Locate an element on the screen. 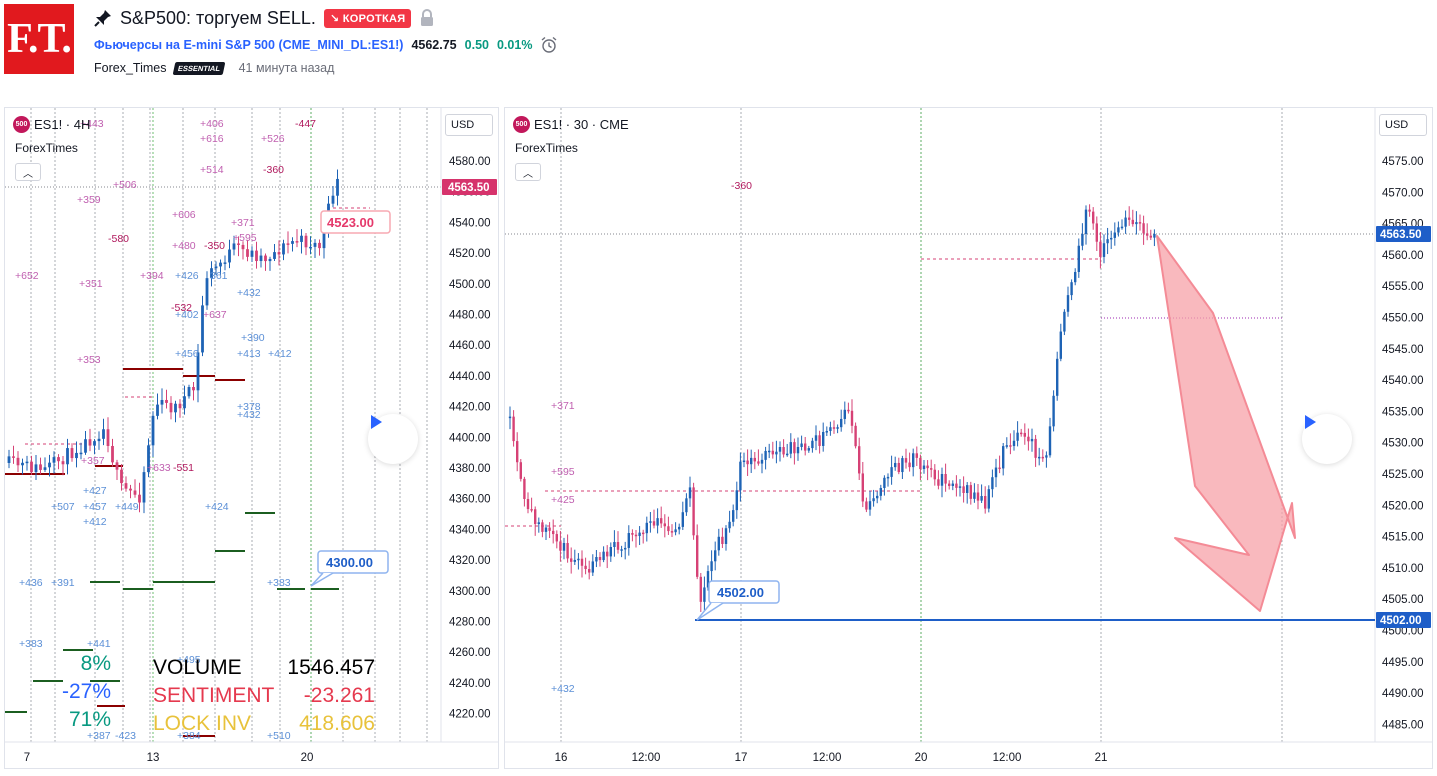 The width and height of the screenshot is (1437, 776). price-tick-label: 4220.00 is located at coordinates (470, 715).